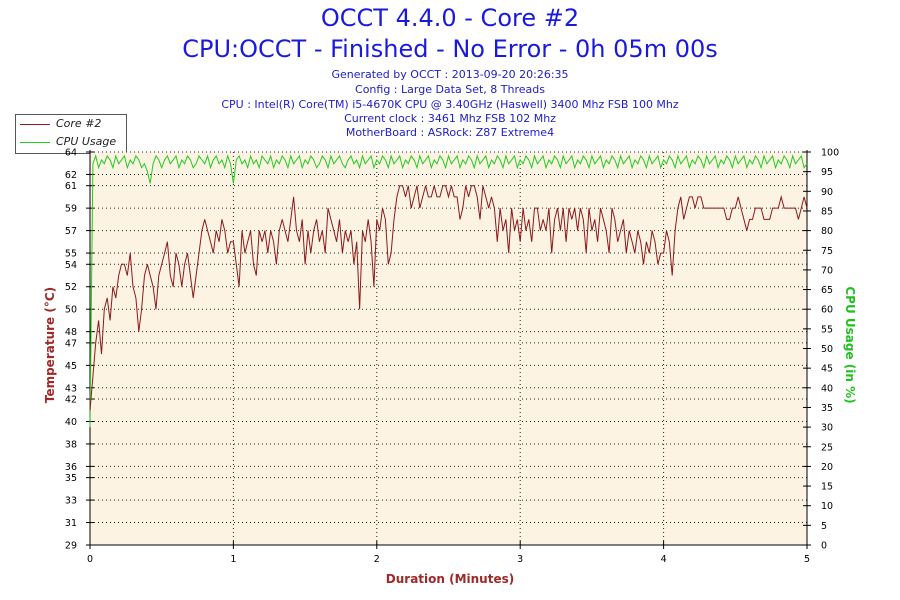 The width and height of the screenshot is (900, 600). I want to click on y-tick-label-left: 31, so click(71, 523).